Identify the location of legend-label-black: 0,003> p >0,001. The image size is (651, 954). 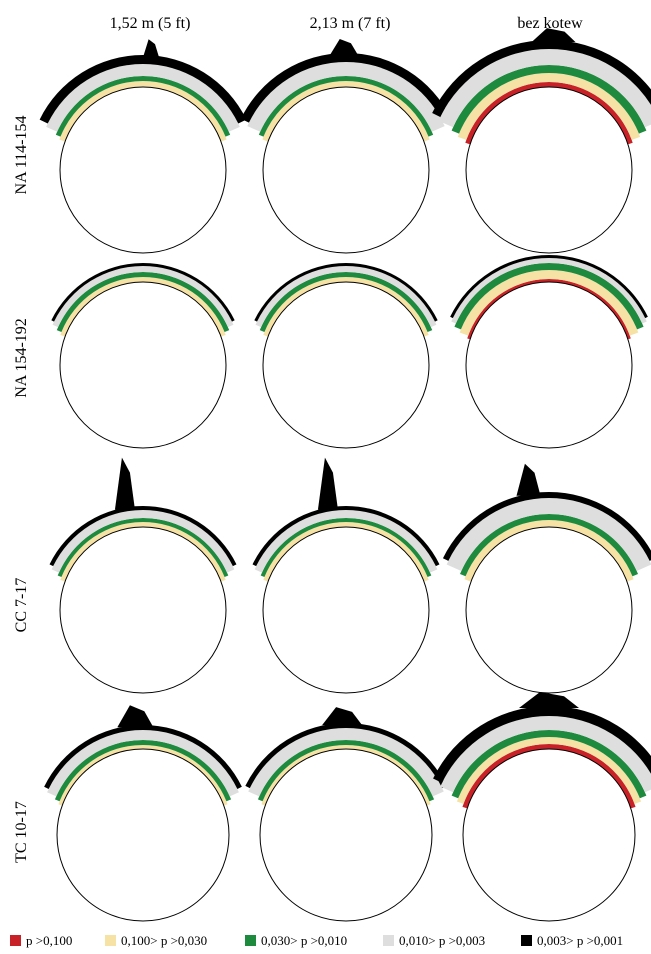
(580, 940).